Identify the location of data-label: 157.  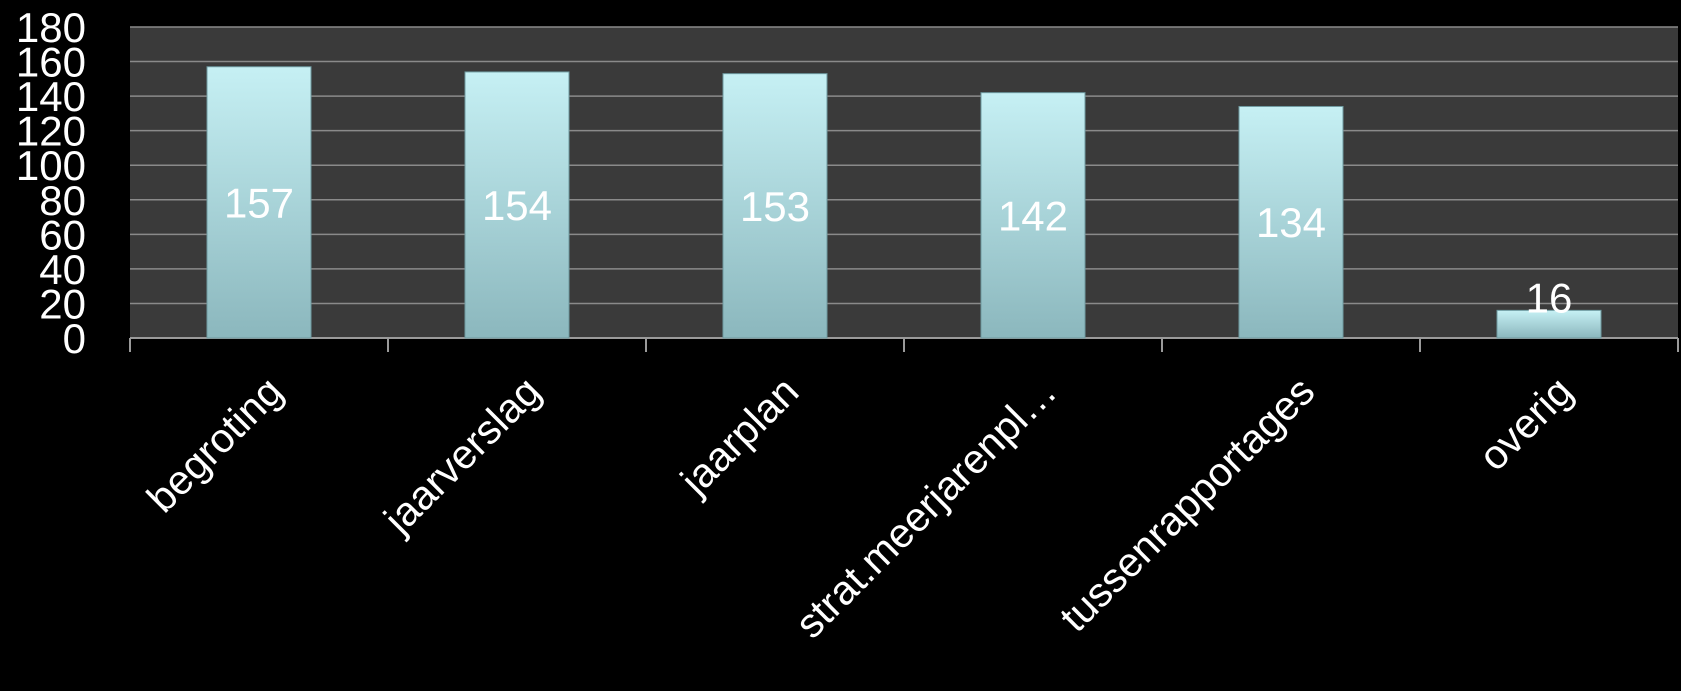
(259, 202).